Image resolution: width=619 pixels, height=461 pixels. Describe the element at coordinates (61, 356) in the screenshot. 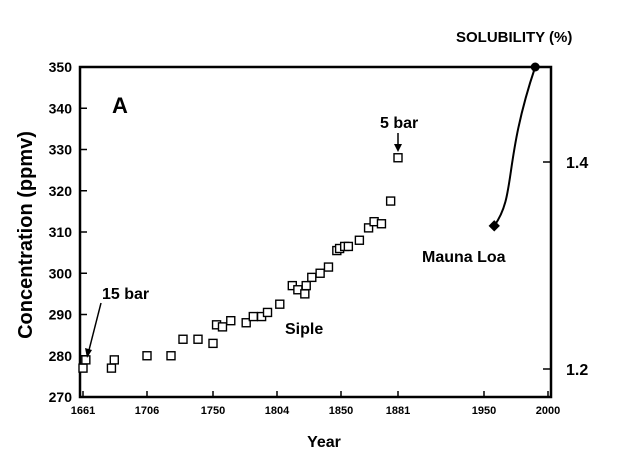

I see `y-tick-label: 280` at that location.